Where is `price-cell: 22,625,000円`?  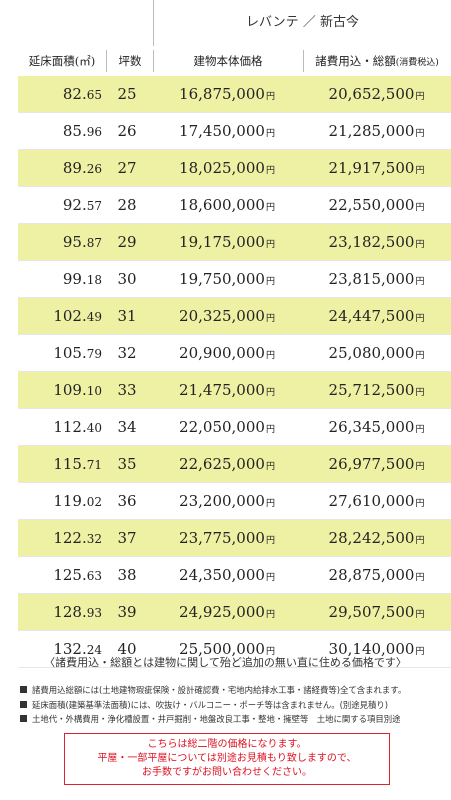 price-cell: 22,625,000円 is located at coordinates (227, 464).